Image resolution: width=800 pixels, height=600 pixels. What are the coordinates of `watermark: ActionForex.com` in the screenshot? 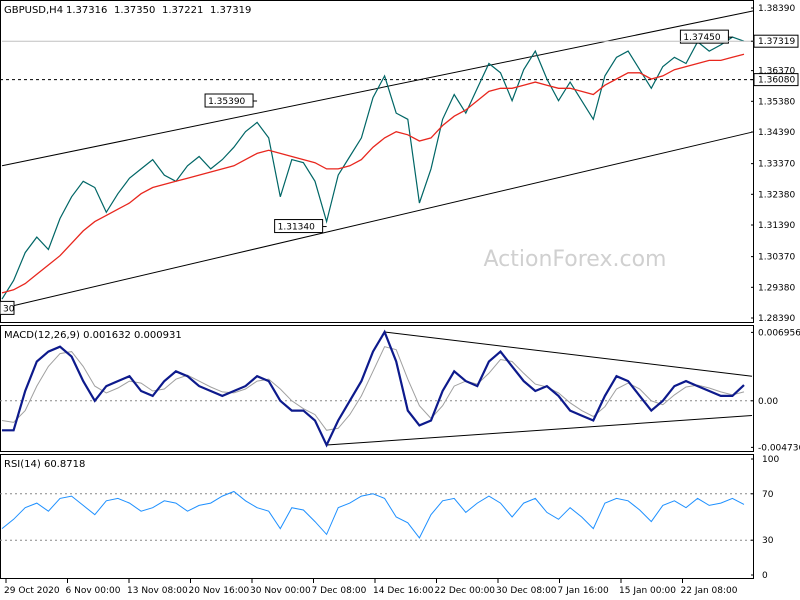 It's located at (575, 259).